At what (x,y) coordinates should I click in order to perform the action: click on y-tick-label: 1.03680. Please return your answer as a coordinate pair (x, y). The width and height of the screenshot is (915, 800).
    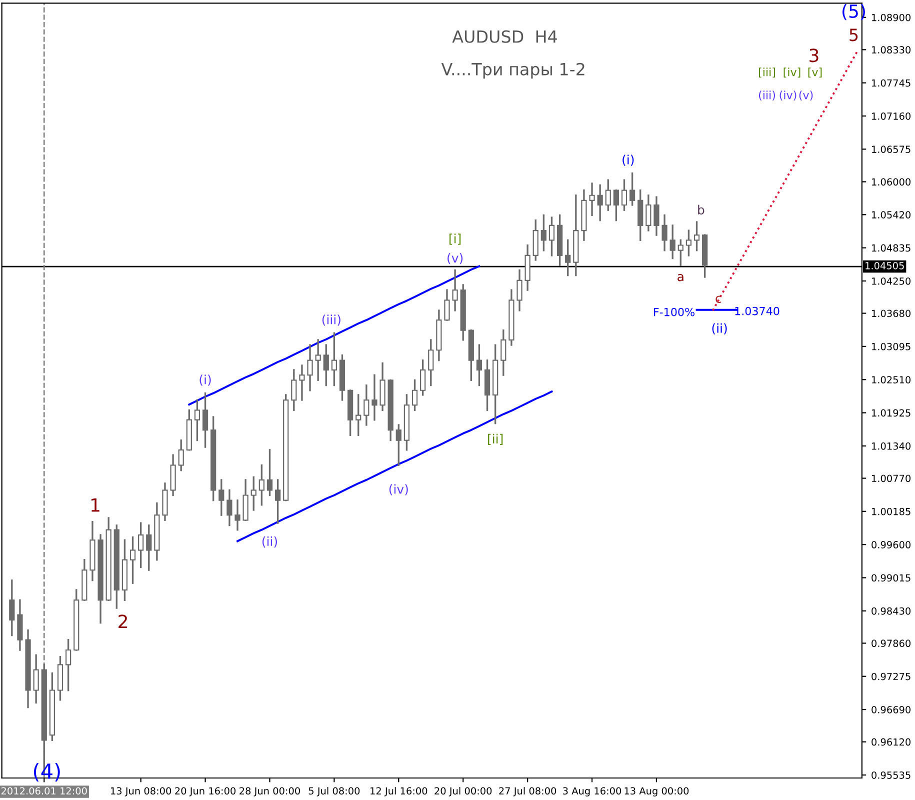
    Looking at the image, I should click on (891, 314).